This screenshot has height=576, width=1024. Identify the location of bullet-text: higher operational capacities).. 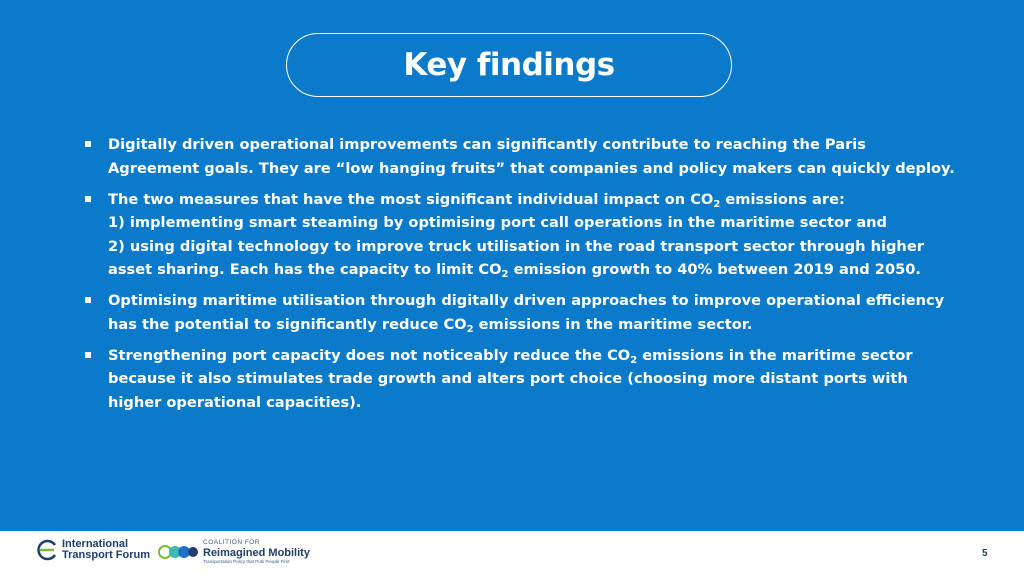
(235, 402).